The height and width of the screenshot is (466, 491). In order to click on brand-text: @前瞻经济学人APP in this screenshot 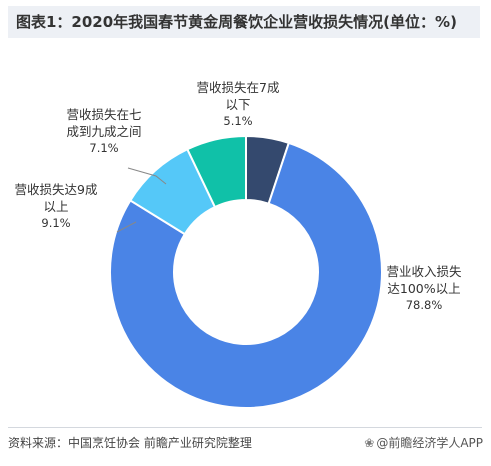, I will do `click(429, 443)`.